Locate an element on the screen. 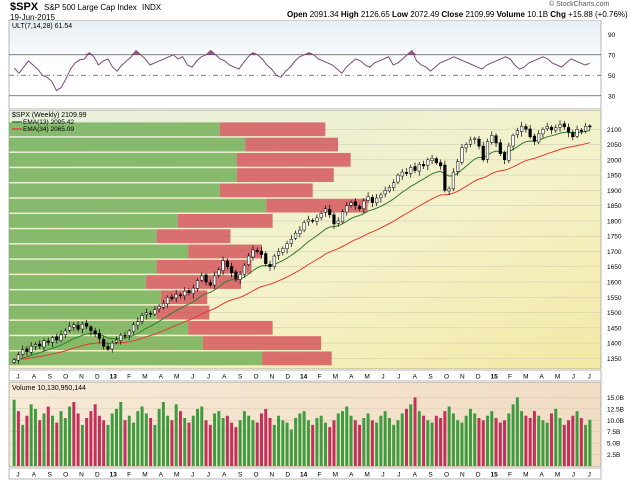 This screenshot has height=480, width=638. month-label: O is located at coordinates (65, 475).